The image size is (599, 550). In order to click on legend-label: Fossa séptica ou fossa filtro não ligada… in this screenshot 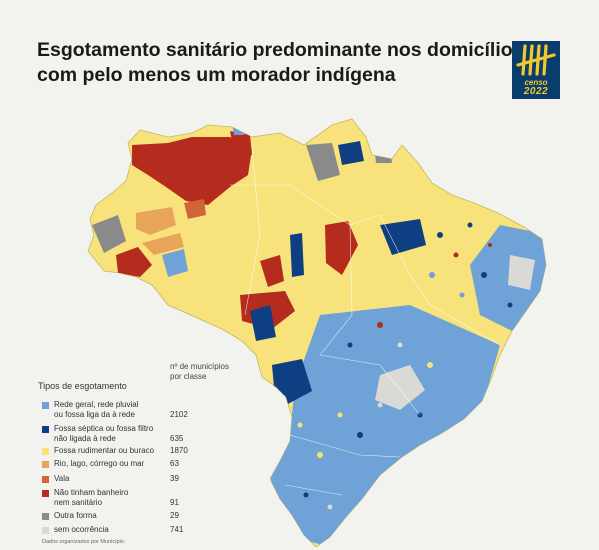, I will do `click(114, 433)`.